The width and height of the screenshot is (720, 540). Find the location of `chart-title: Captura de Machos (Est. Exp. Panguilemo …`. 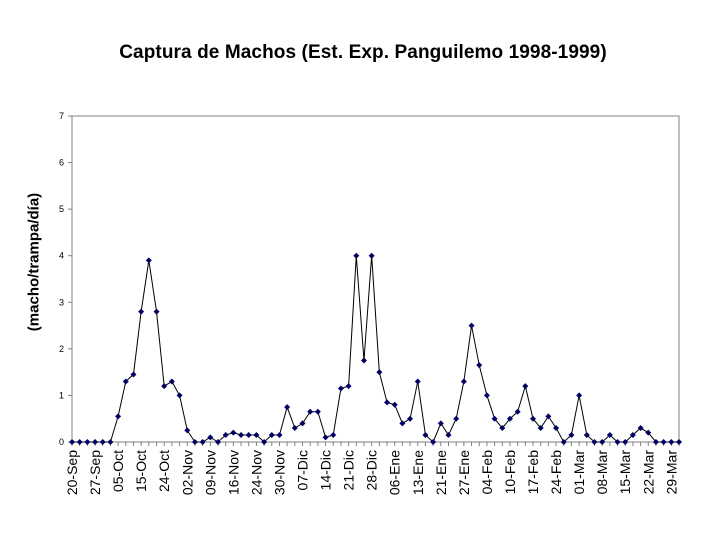

chart-title: Captura de Machos (Est. Exp. Panguilemo … is located at coordinates (363, 52).